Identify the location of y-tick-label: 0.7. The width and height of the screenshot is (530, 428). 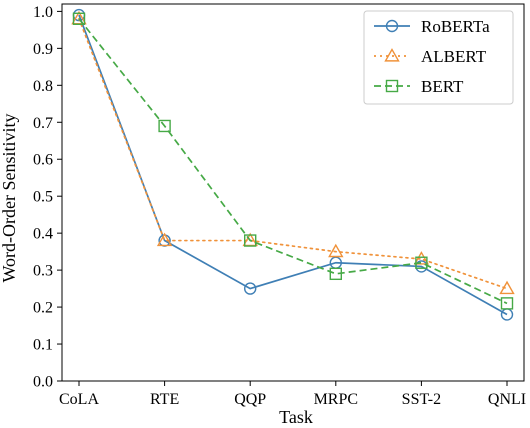
(43, 123).